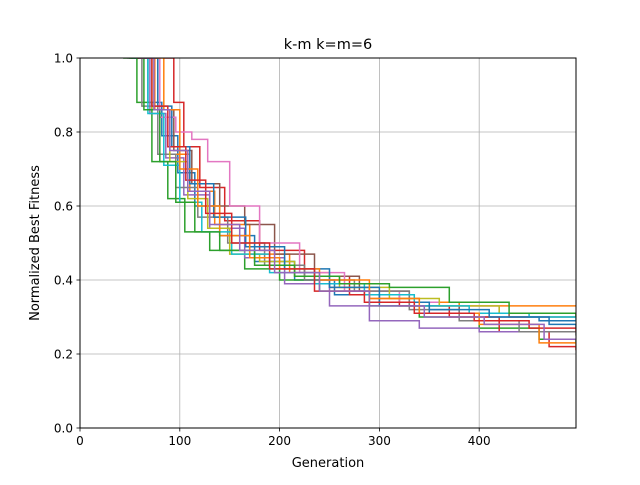  I want to click on chart-title: k-m k=m=6, so click(328, 45).